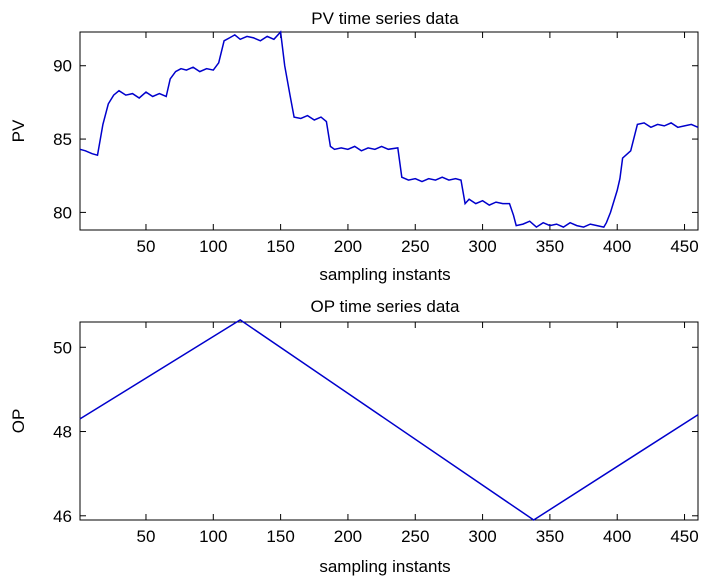 Image resolution: width=716 pixels, height=580 pixels. Describe the element at coordinates (386, 306) in the screenshot. I see `op-title: OP time series data` at that location.